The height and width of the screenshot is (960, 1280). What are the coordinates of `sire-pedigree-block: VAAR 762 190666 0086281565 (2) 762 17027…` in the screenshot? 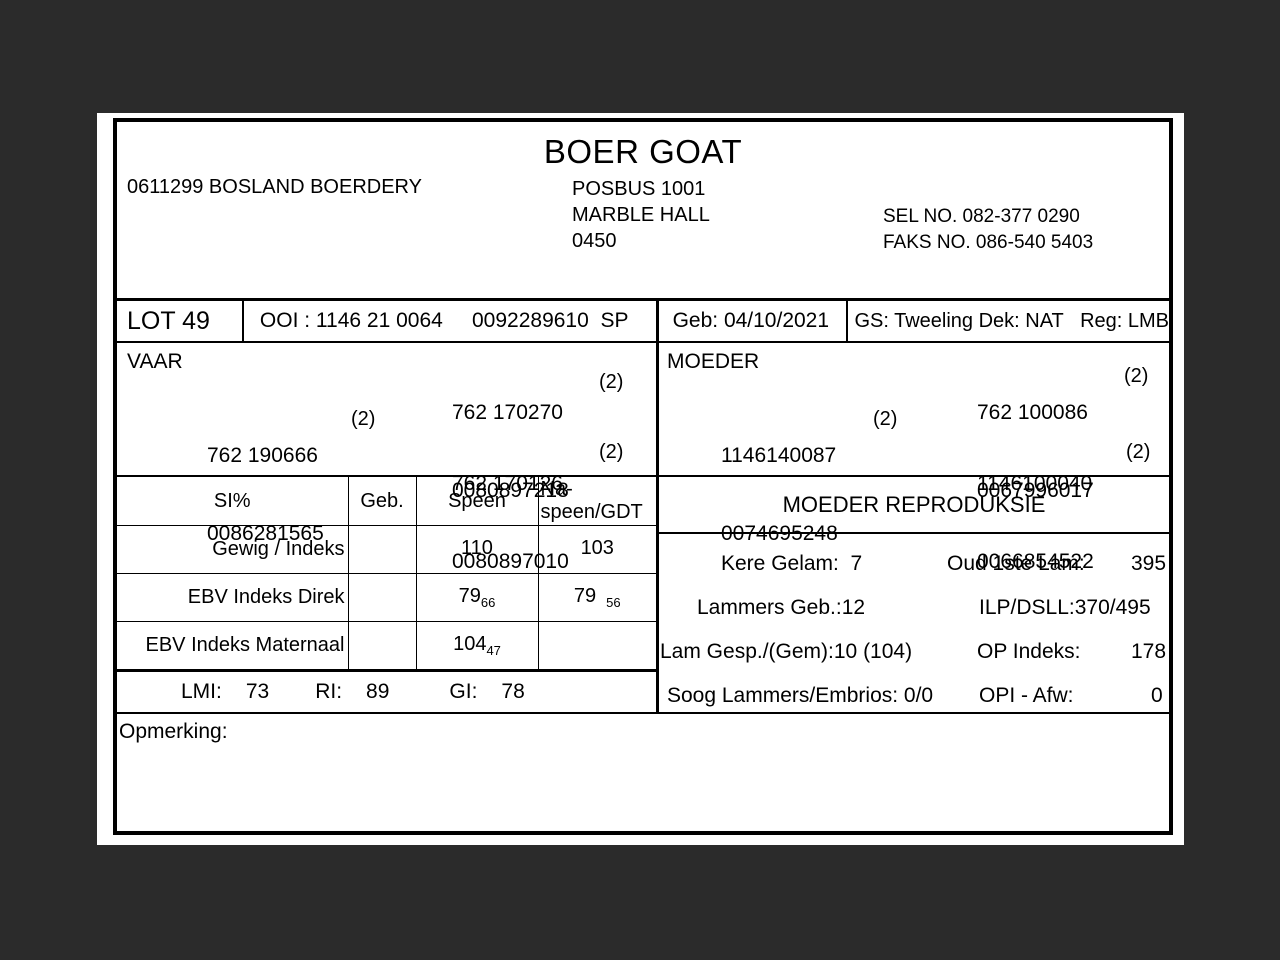 It's located at (388, 458).